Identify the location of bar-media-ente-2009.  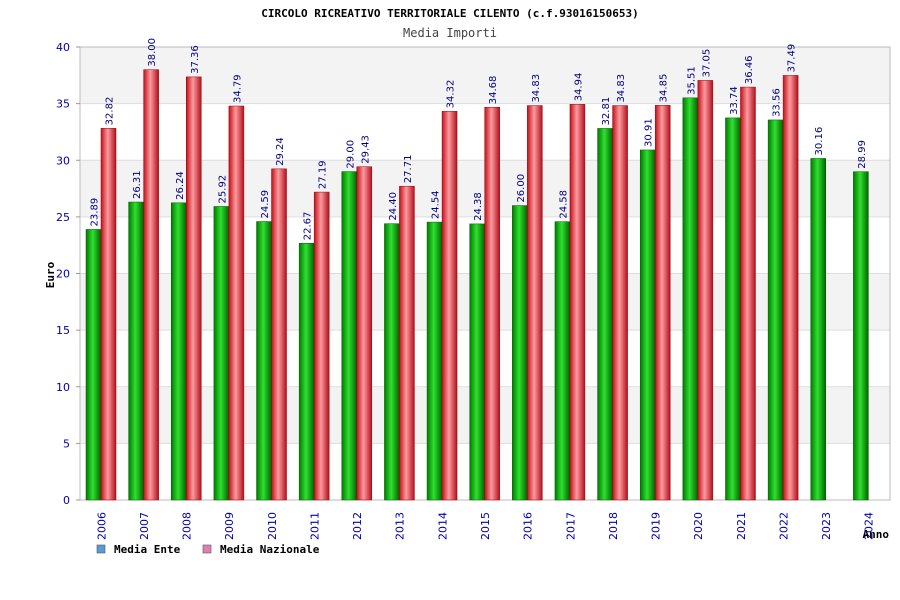
(221, 353).